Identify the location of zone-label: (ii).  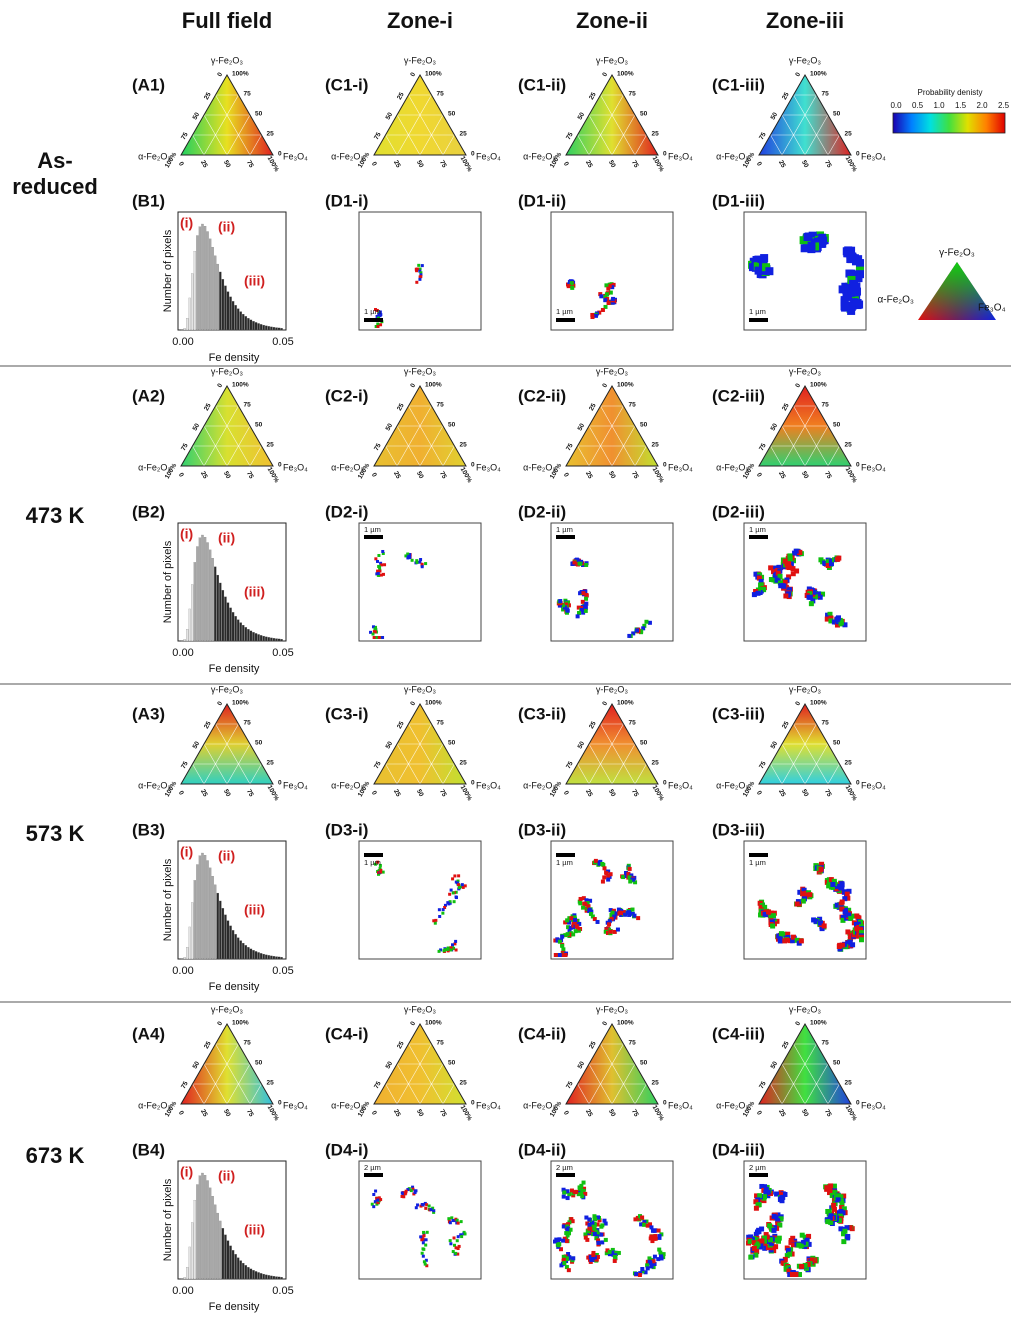
(226, 856).